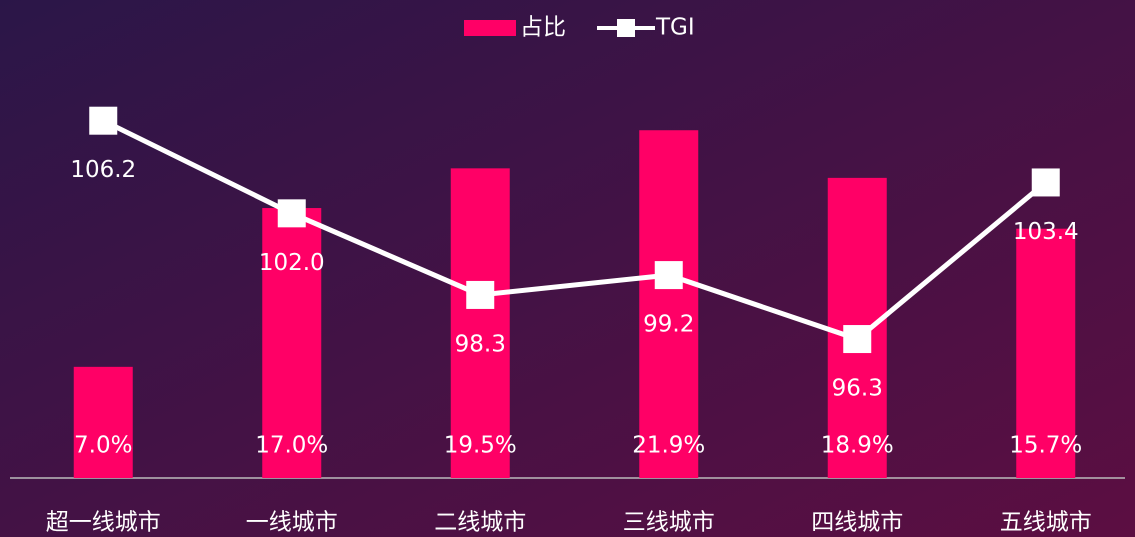  What do you see at coordinates (668, 446) in the screenshot?
I see `bar-label: 21.9%` at bounding box center [668, 446].